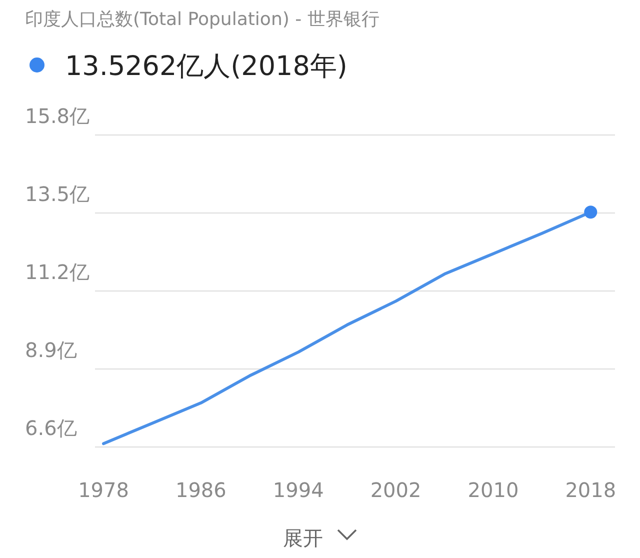  I want to click on text: 展开, so click(303, 538).